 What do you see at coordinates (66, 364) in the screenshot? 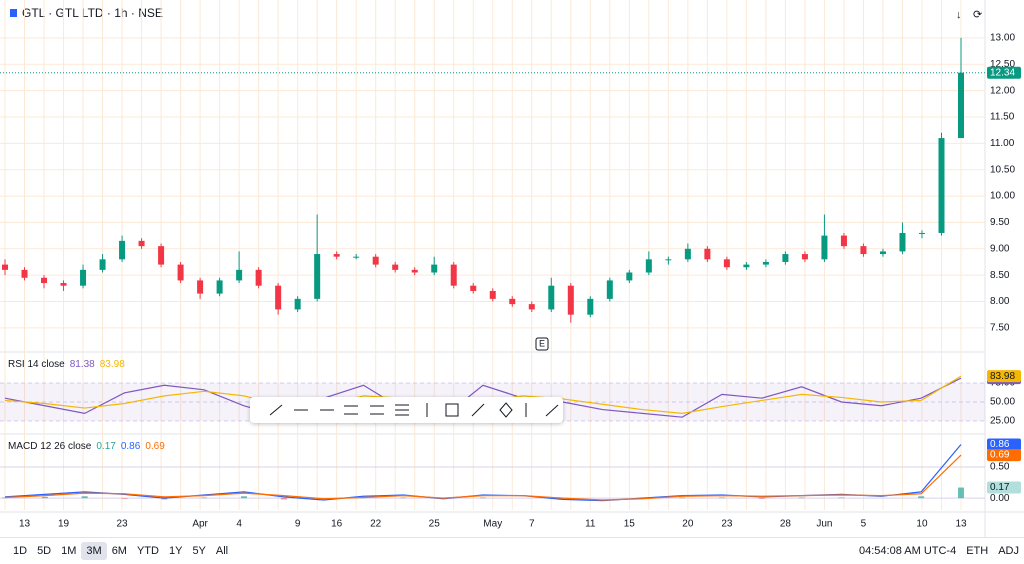
I see `indicator-title: RSI 14 close 81.38 83.98` at bounding box center [66, 364].